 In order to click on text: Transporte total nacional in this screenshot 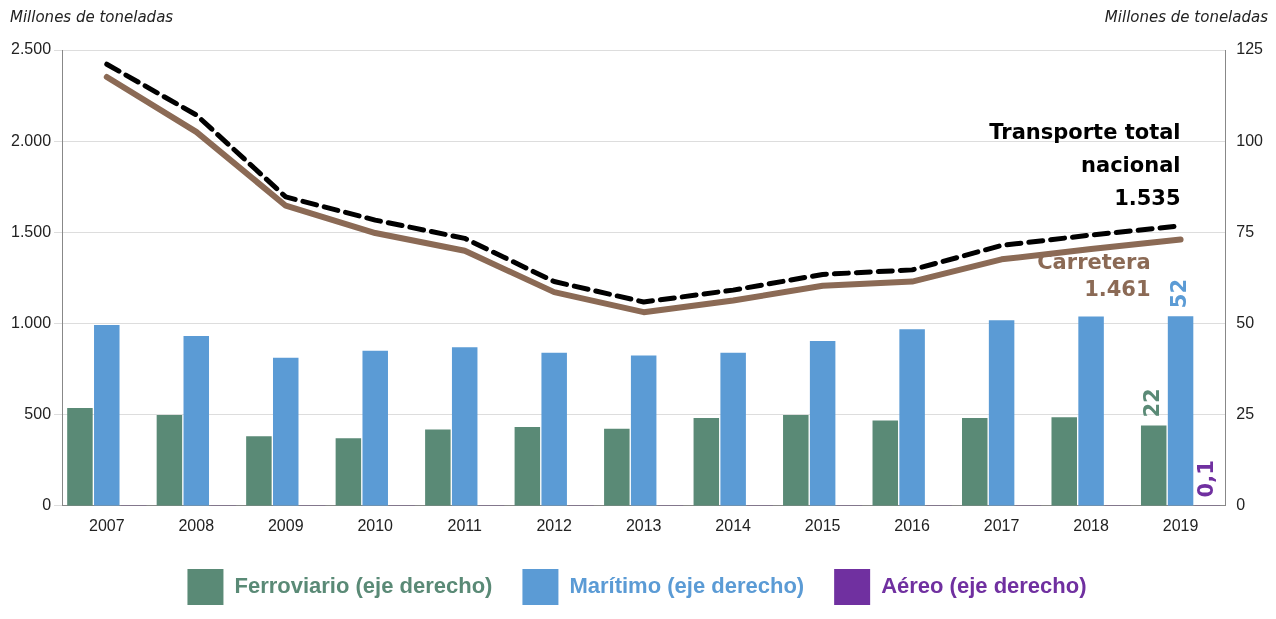, I will do `click(1085, 148)`.